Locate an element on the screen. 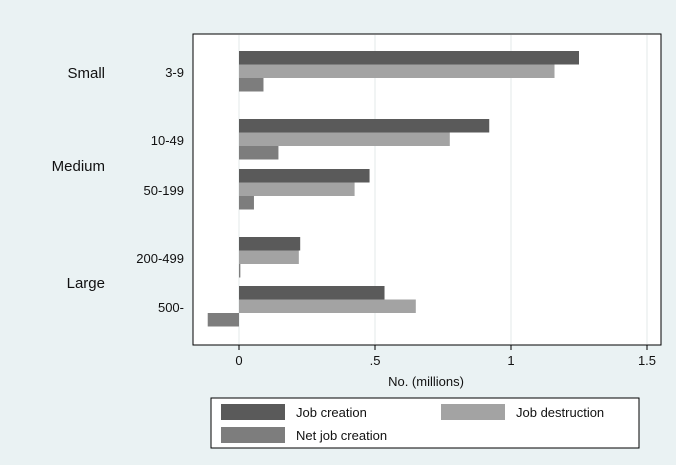  x-tick-label: .5 is located at coordinates (375, 360).